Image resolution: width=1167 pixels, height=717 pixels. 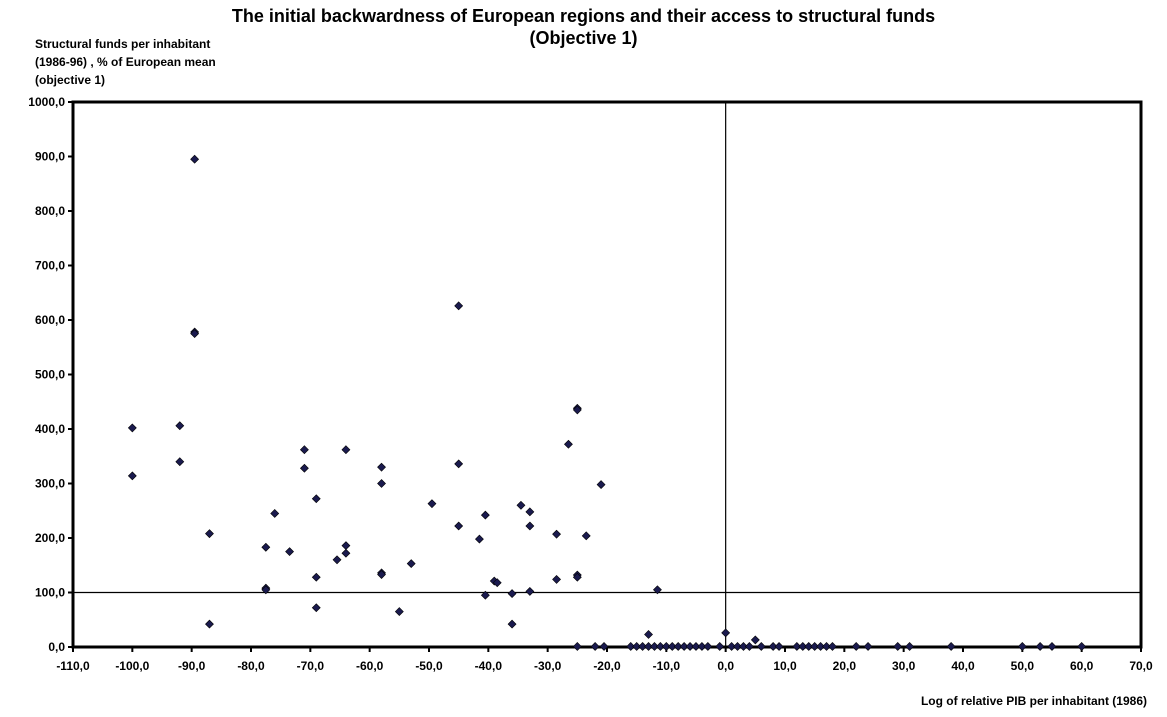 What do you see at coordinates (845, 666) in the screenshot?
I see `x-tick-label: 20,0` at bounding box center [845, 666].